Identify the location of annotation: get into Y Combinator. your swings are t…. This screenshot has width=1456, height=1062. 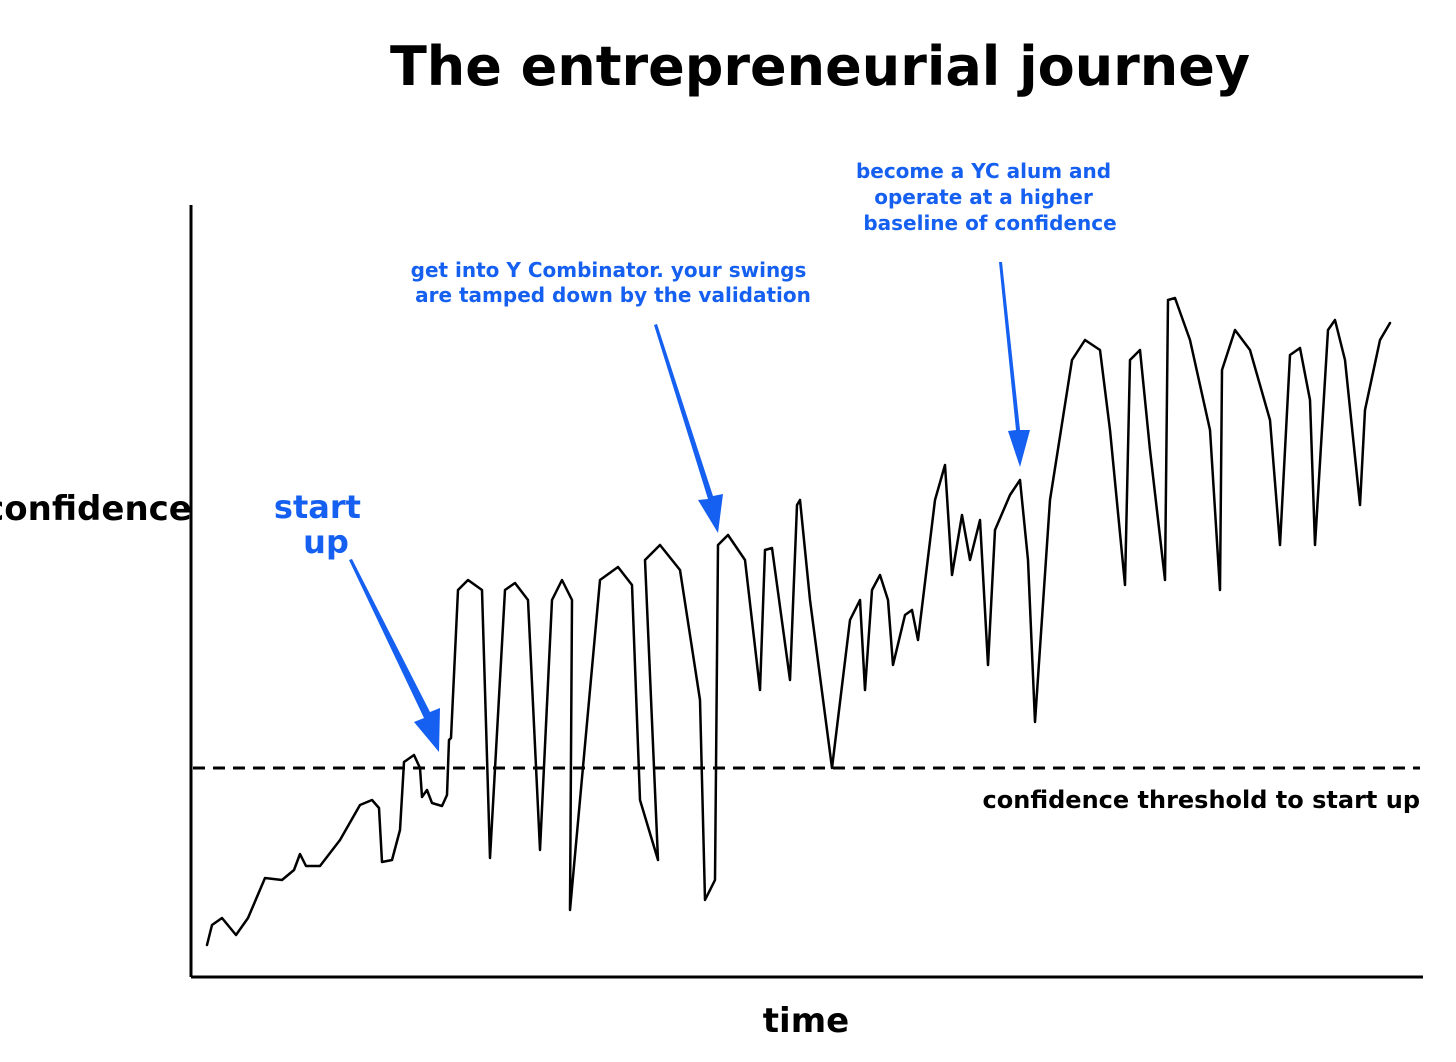
(612, 282).